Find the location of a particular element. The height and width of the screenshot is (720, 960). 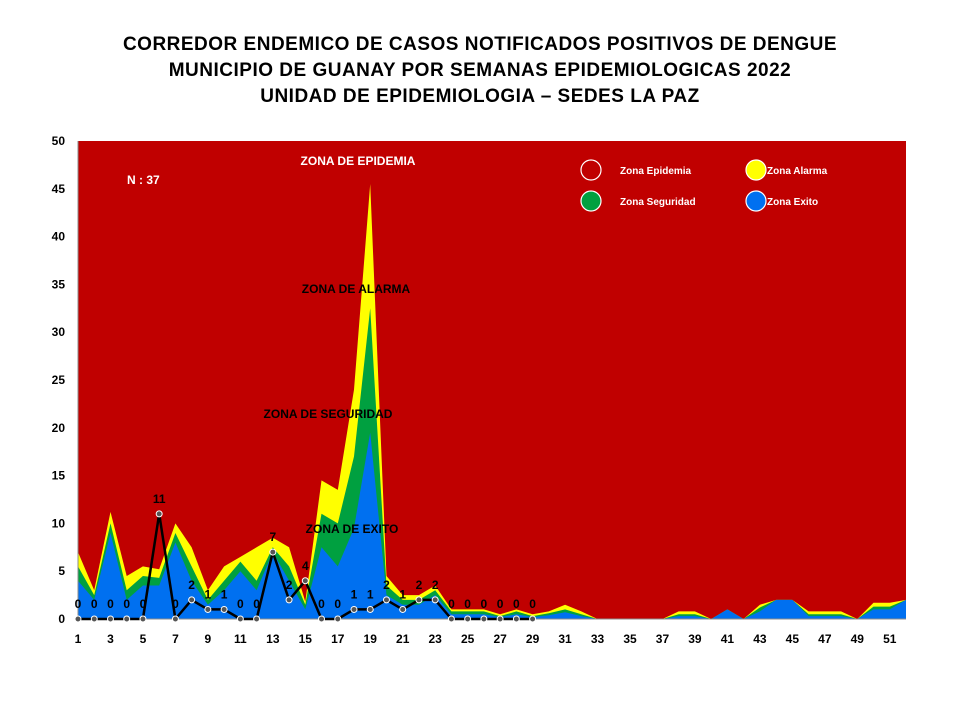

x-tick-label: 13 is located at coordinates (273, 639).